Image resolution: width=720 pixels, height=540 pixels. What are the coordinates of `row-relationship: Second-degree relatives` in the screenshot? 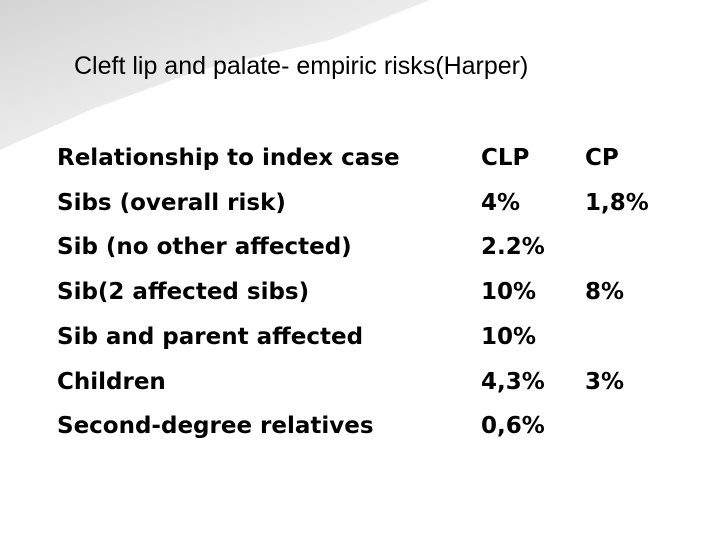 It's located at (215, 426).